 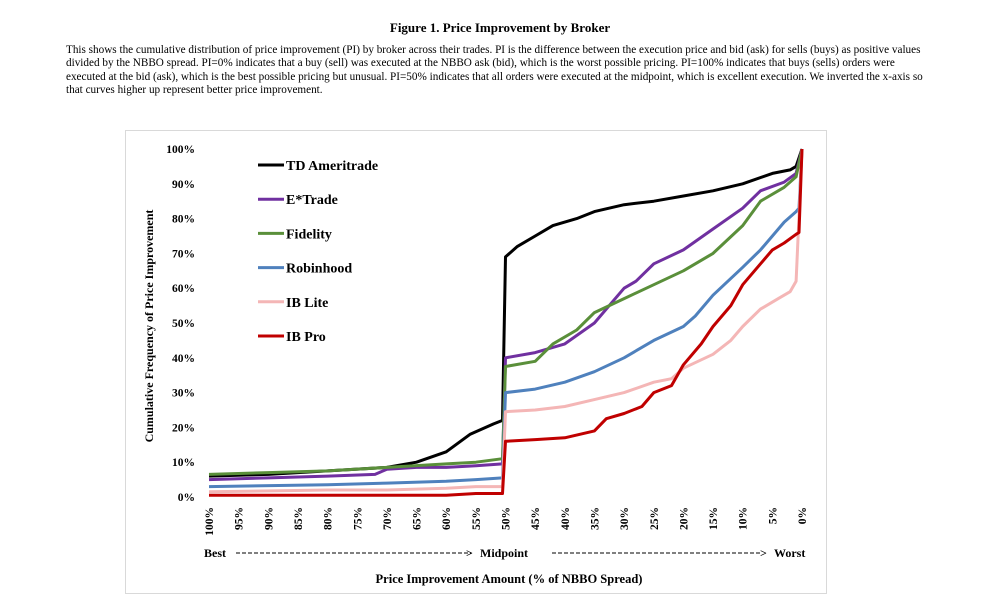 I want to click on x-tick-label: 0%, so click(x=803, y=515).